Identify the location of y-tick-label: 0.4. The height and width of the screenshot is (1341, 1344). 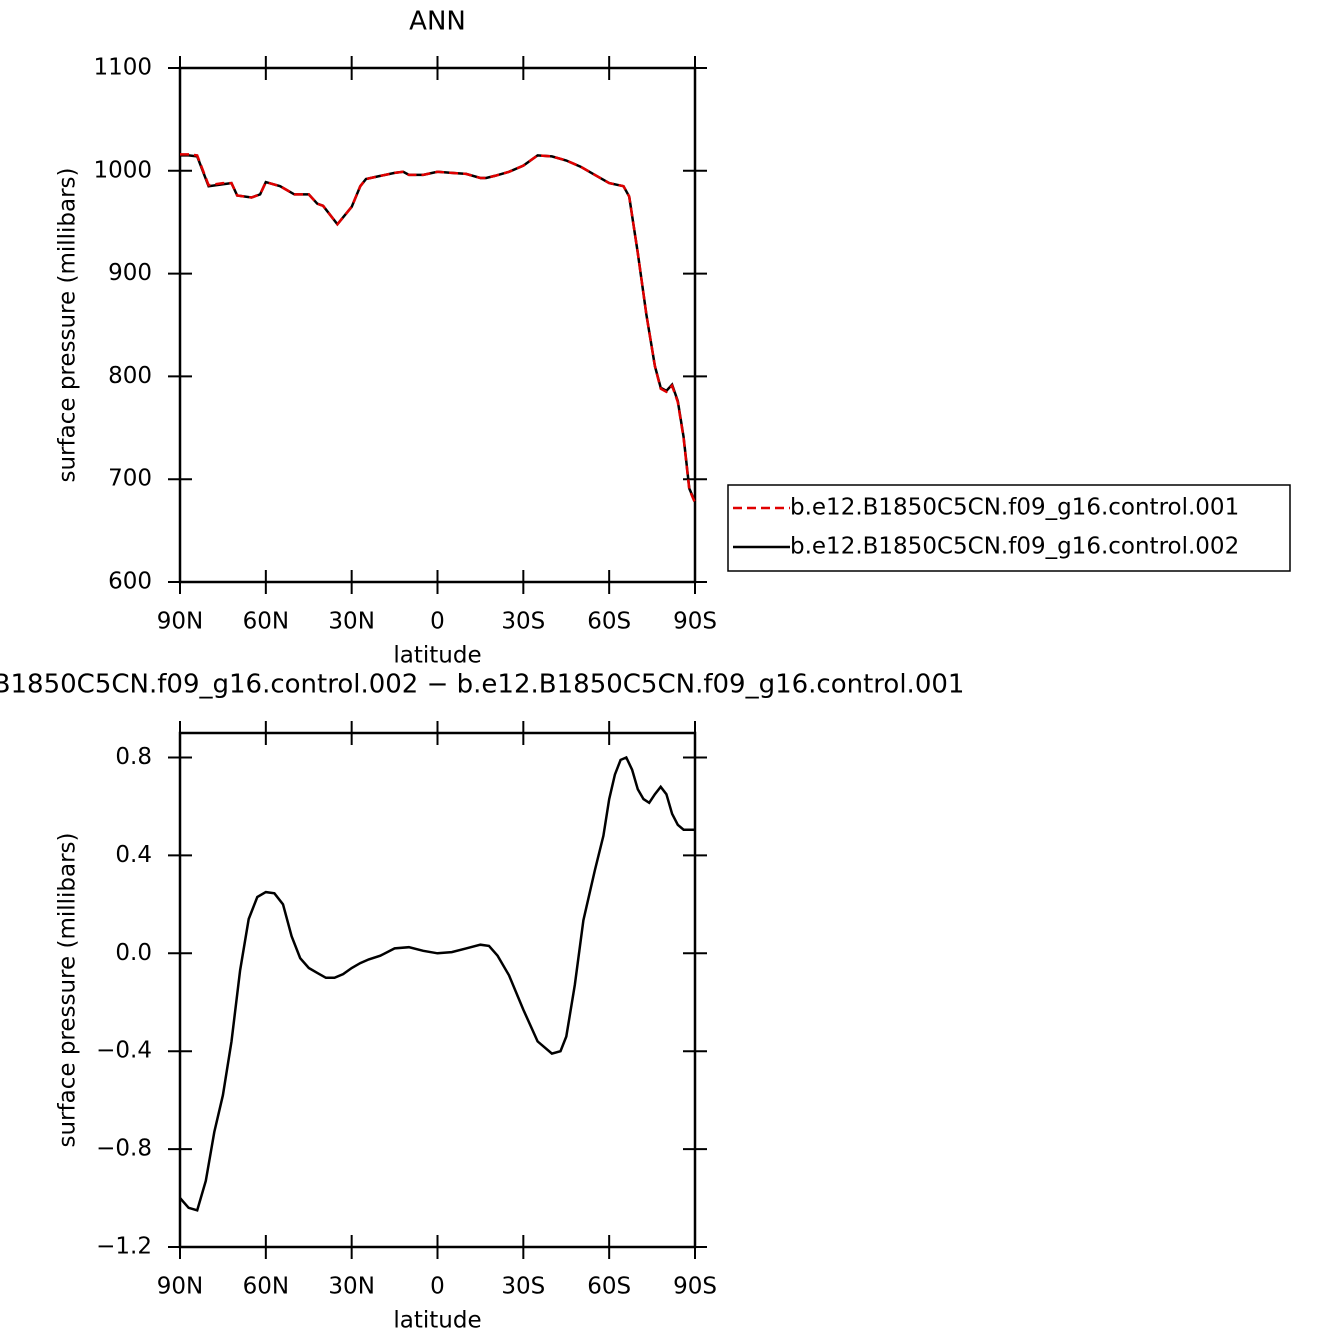
(133, 855).